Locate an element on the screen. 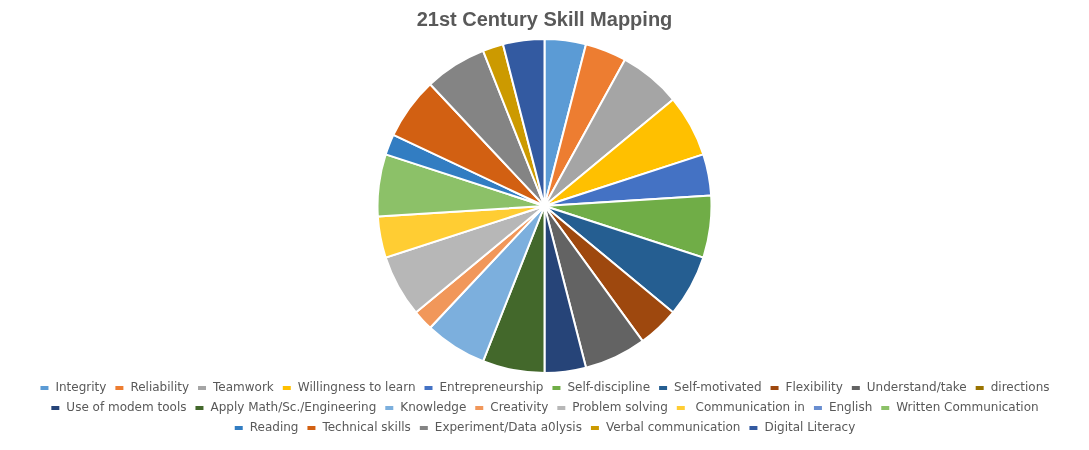  legend-label: Technical skills is located at coordinates (366, 427).